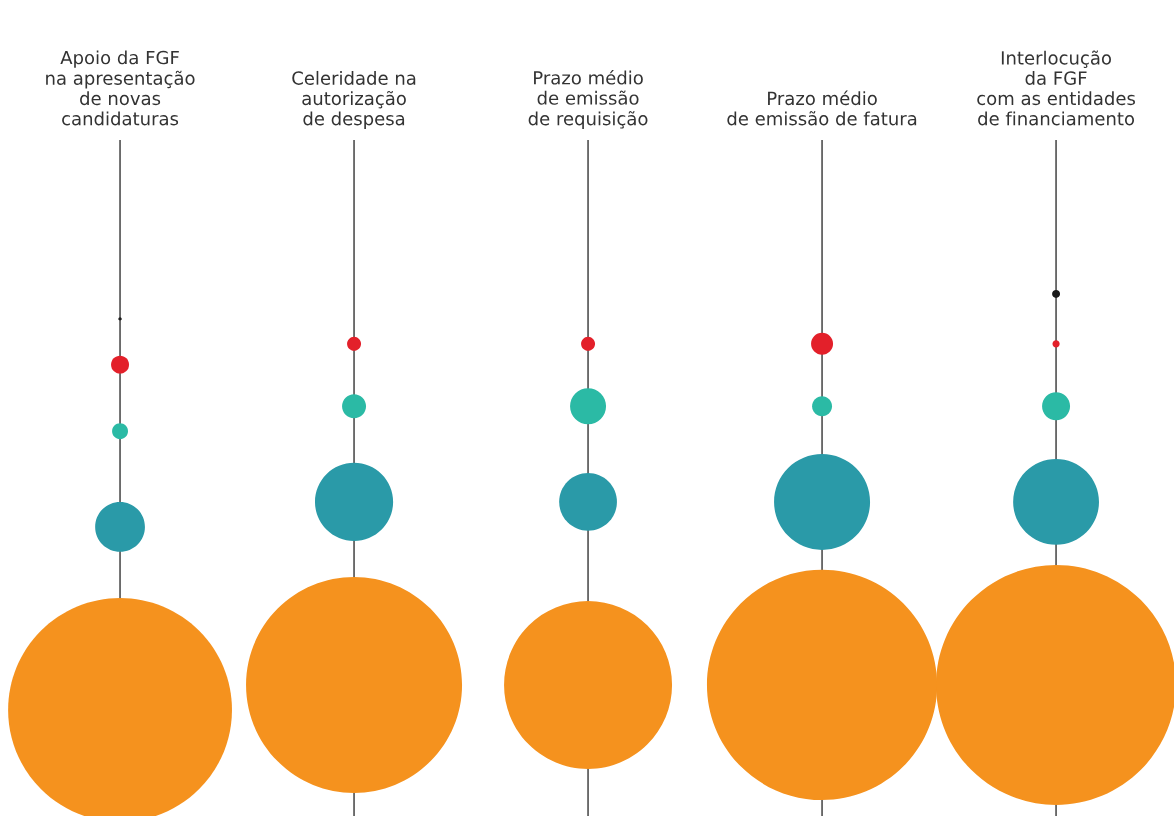 Image resolution: width=1174 pixels, height=816 pixels. I want to click on x-tick-label: Prazo médio de emissão de fatura, so click(822, 108).